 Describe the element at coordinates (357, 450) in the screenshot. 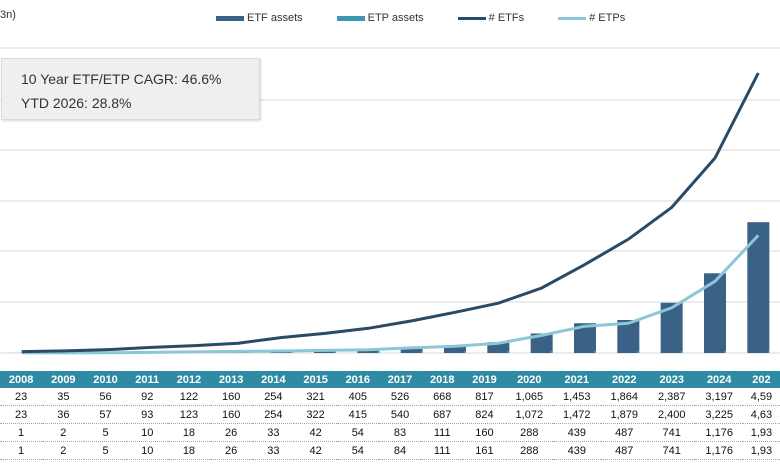

I see `table-cell: 54` at that location.